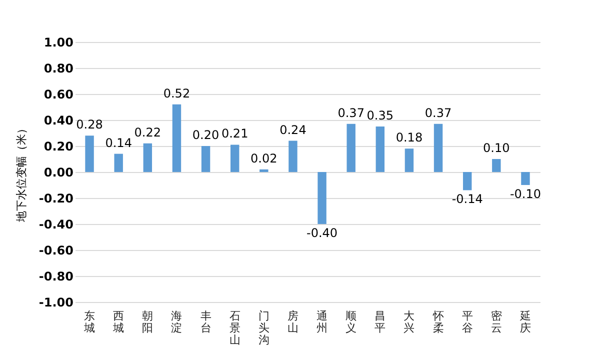  I want to click on data-label: 0.02, so click(264, 158).